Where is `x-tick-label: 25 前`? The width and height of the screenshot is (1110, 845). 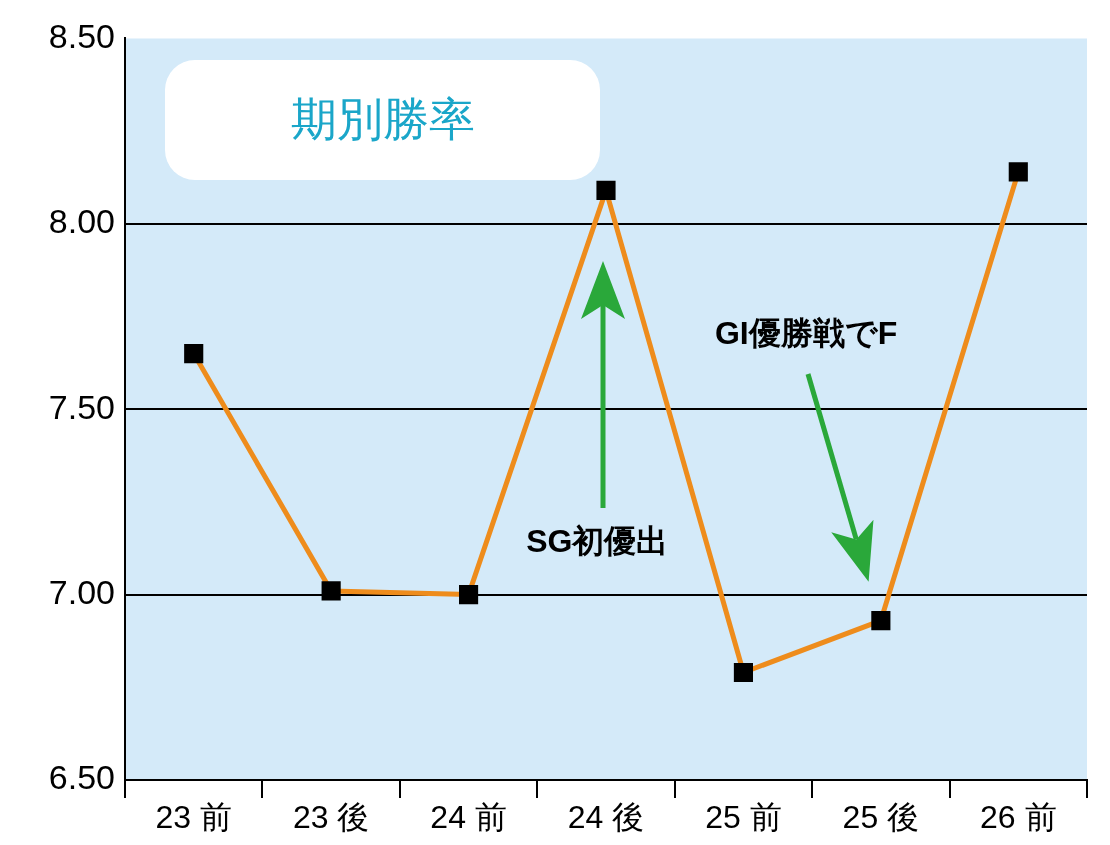
x-tick-label: 25 前 is located at coordinates (743, 817).